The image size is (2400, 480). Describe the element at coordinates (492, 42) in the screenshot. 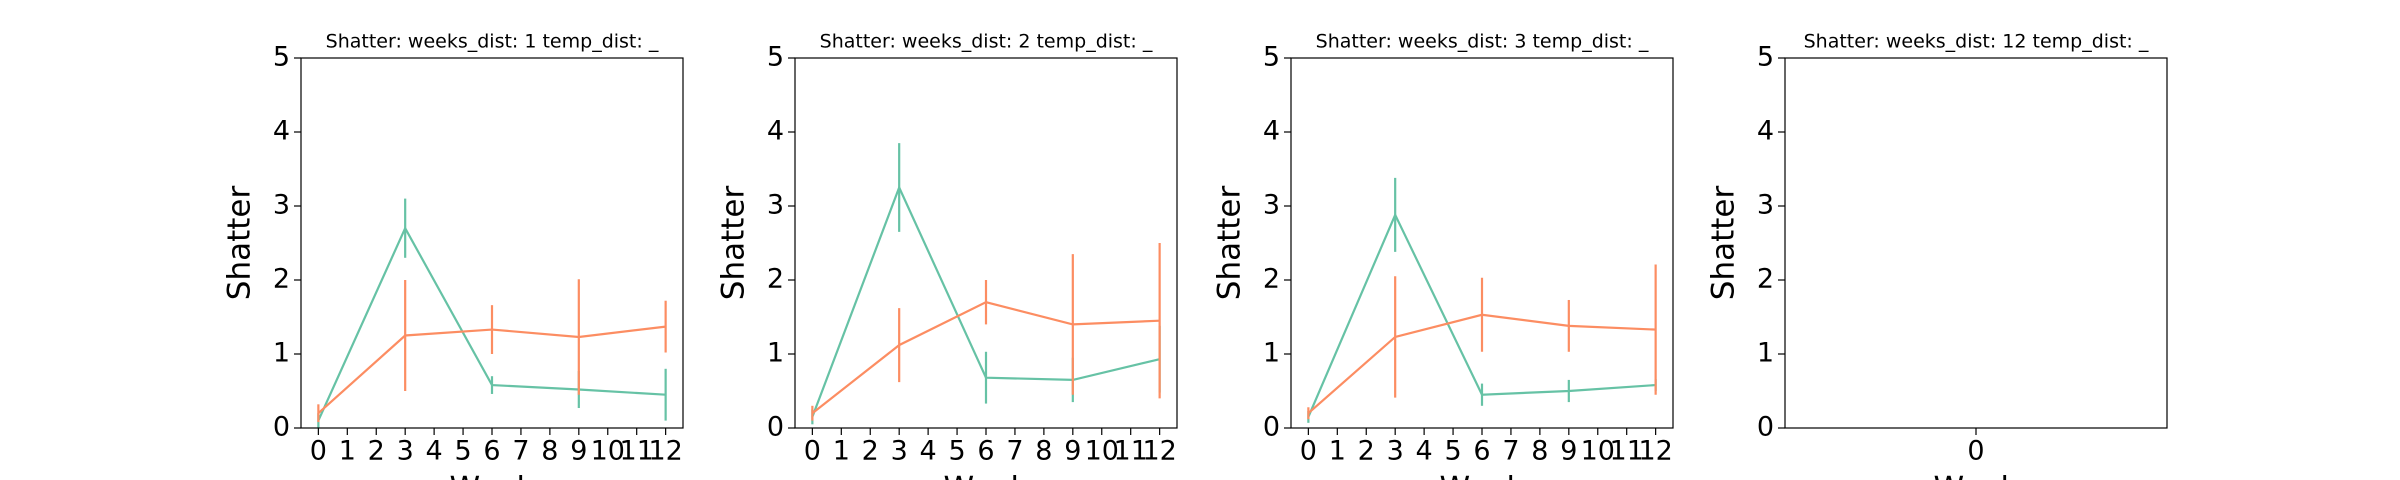

I see `subplot-title: Shatter: weeks_dist: 1 temp_dist: _` at that location.